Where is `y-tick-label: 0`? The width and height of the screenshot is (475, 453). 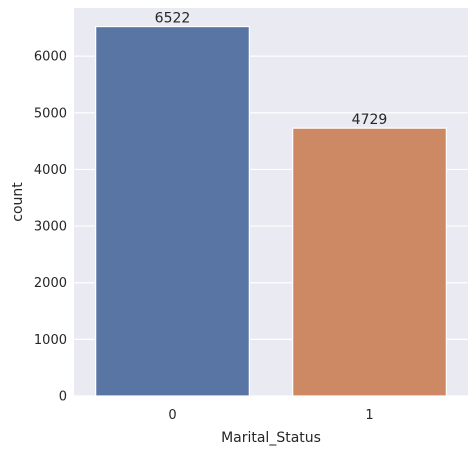
y-tick-label: 0 is located at coordinates (63, 397).